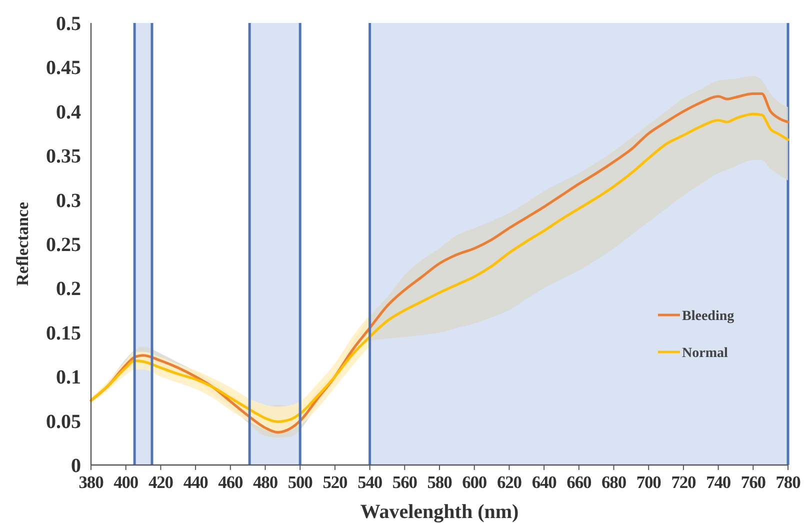 This screenshot has height=523, width=808. Describe the element at coordinates (509, 482) in the screenshot. I see `x-tick-label: 620` at that location.